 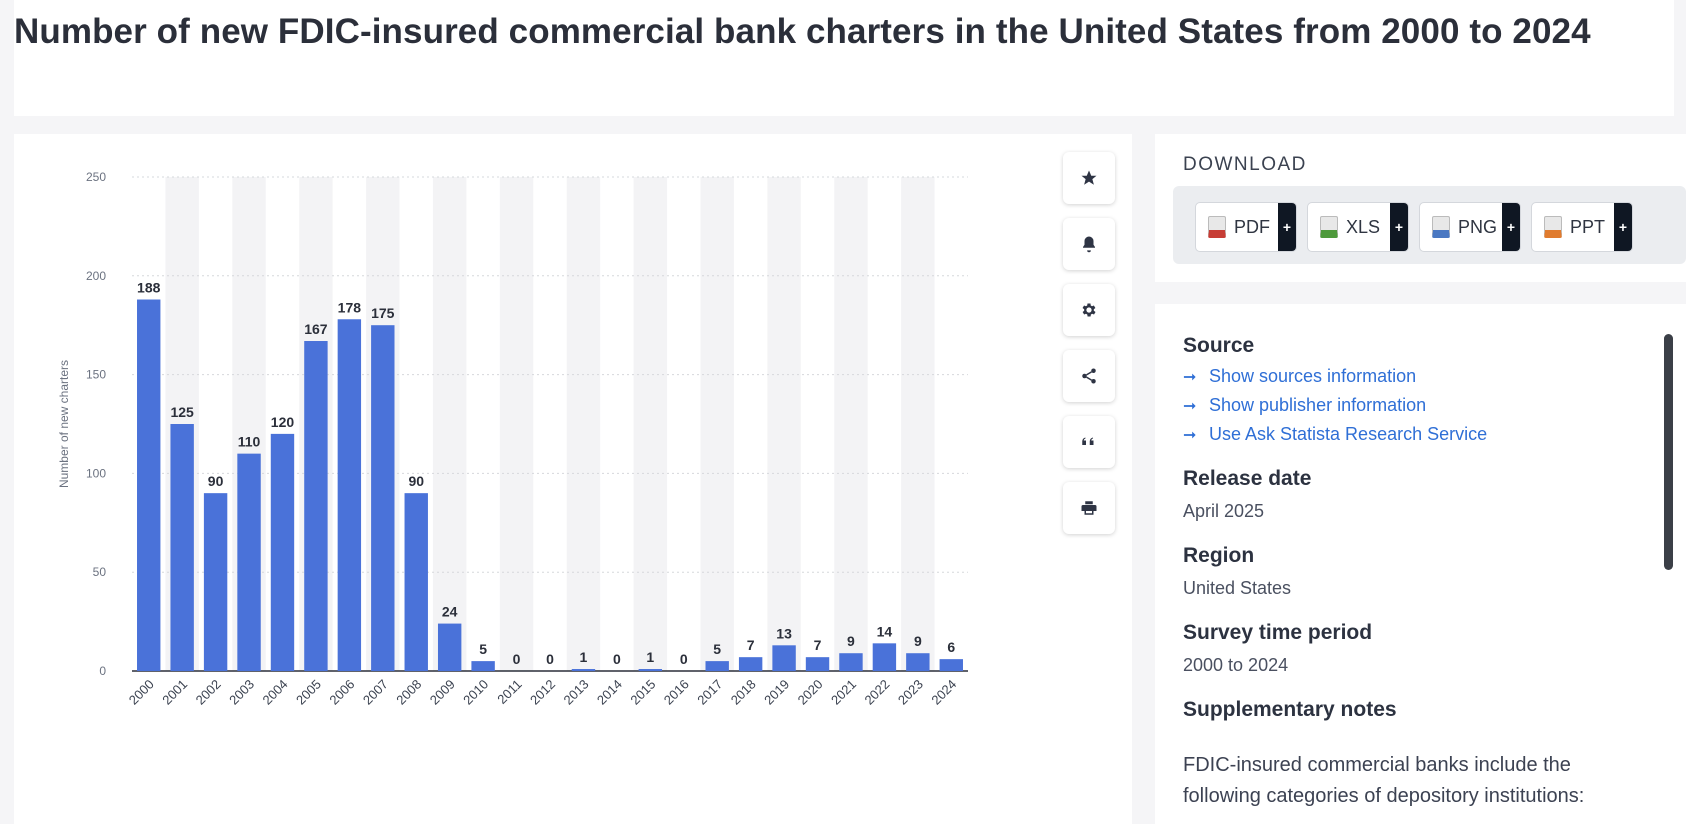 I want to click on bar-2002, so click(x=215, y=582).